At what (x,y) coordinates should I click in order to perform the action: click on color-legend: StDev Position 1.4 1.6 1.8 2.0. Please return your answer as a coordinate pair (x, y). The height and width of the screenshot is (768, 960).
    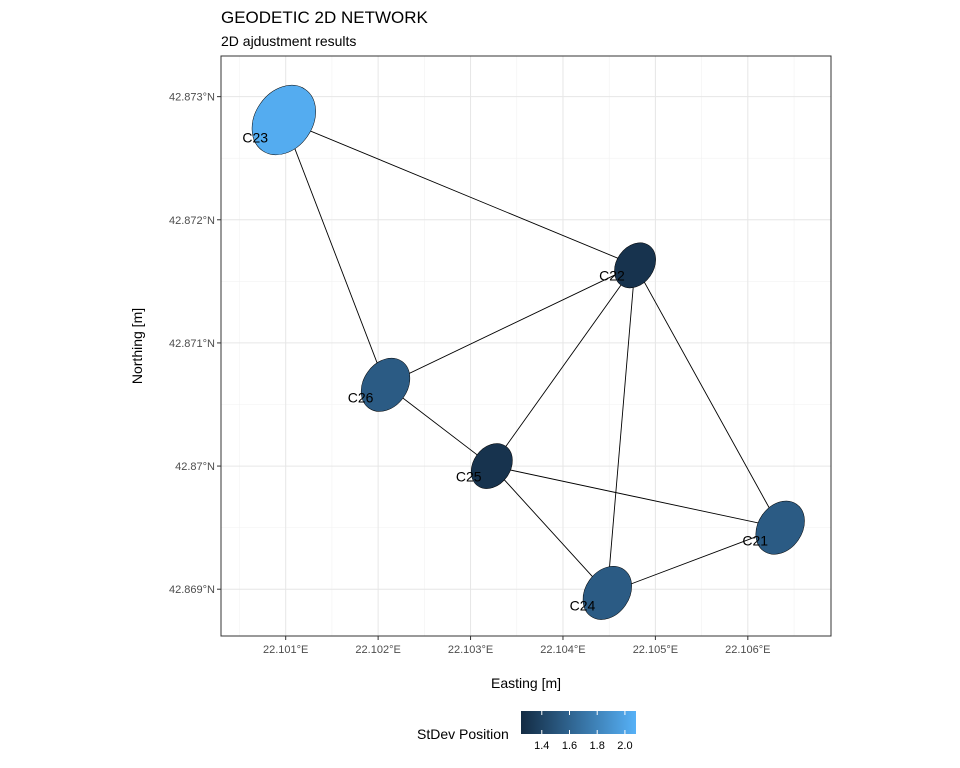
    Looking at the image, I should click on (526, 731).